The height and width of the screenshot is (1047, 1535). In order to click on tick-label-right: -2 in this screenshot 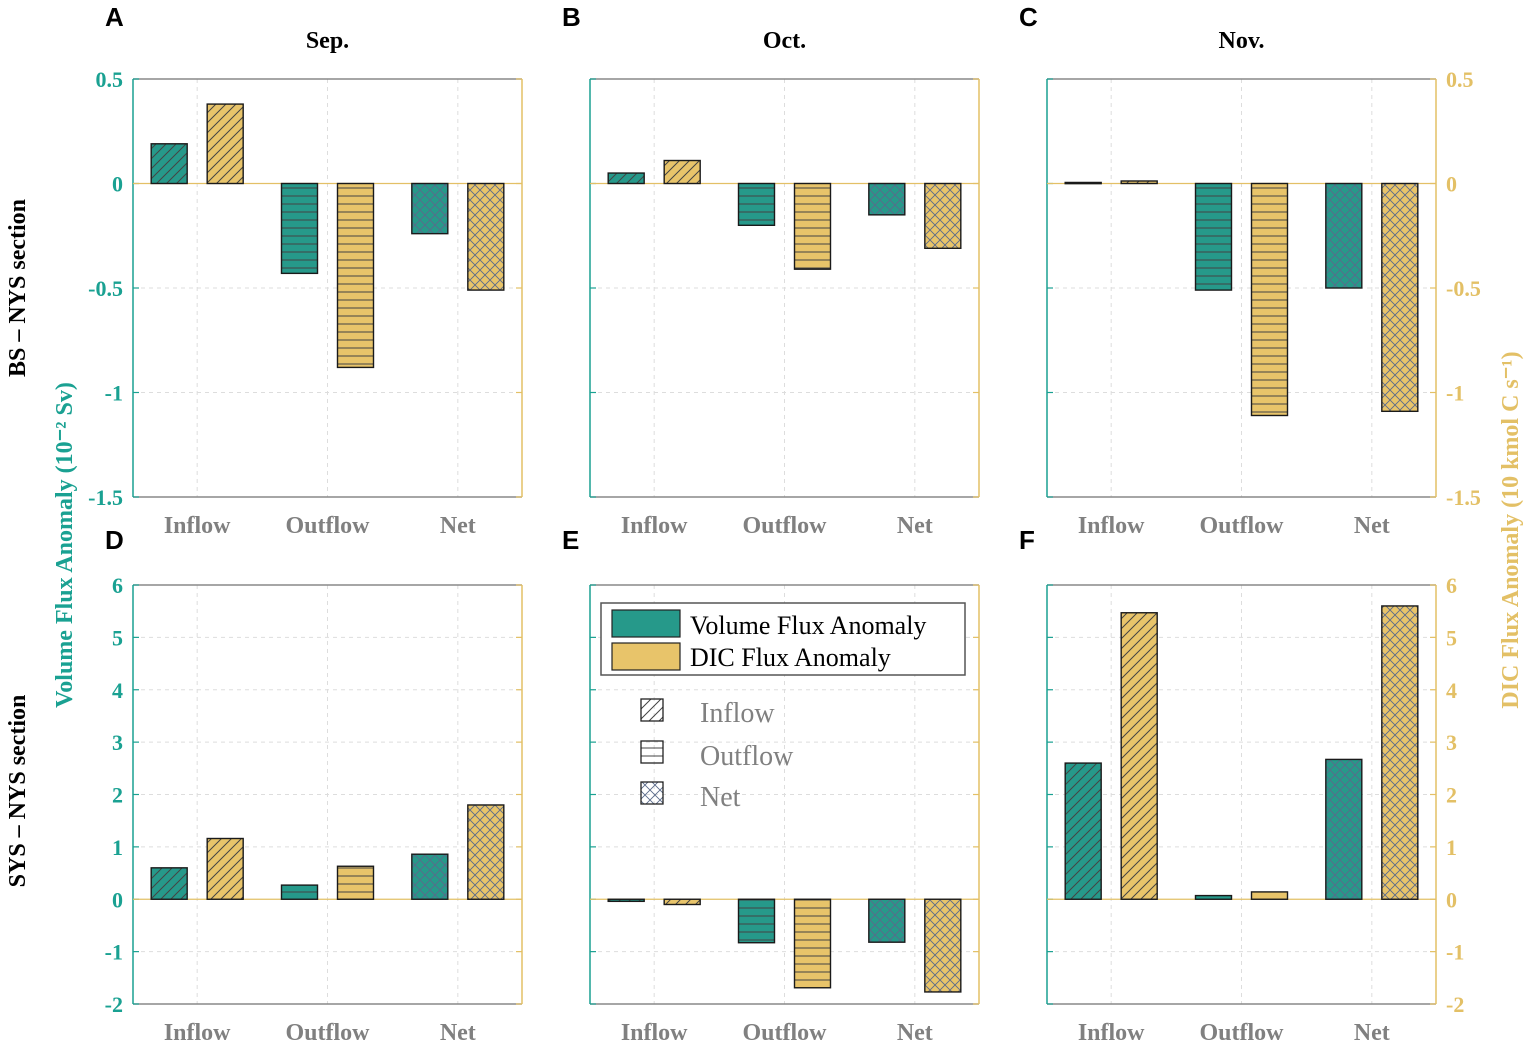, I will do `click(1455, 1004)`.